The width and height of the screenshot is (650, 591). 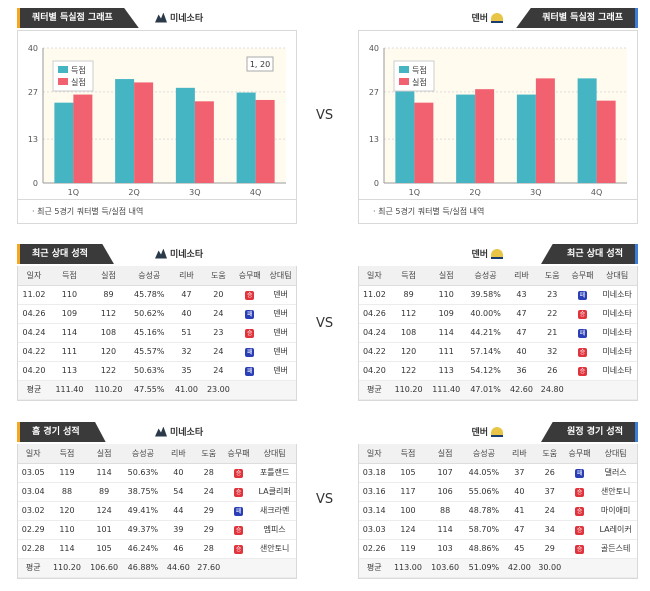 What do you see at coordinates (33, 48) in the screenshot?
I see `y-tick-label: 40` at bounding box center [33, 48].